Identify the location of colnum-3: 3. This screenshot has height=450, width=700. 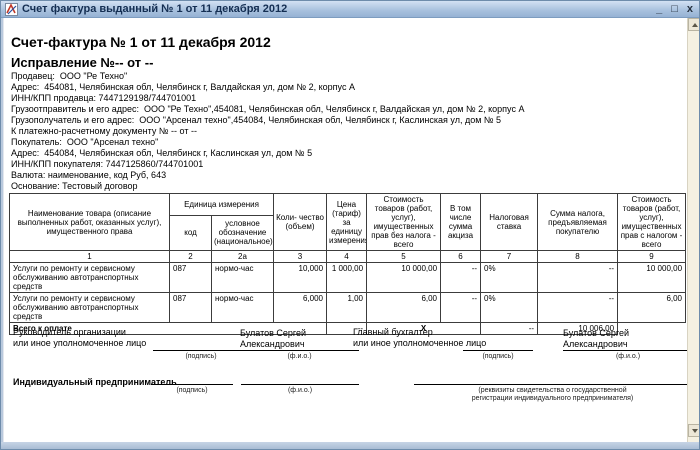
(300, 256).